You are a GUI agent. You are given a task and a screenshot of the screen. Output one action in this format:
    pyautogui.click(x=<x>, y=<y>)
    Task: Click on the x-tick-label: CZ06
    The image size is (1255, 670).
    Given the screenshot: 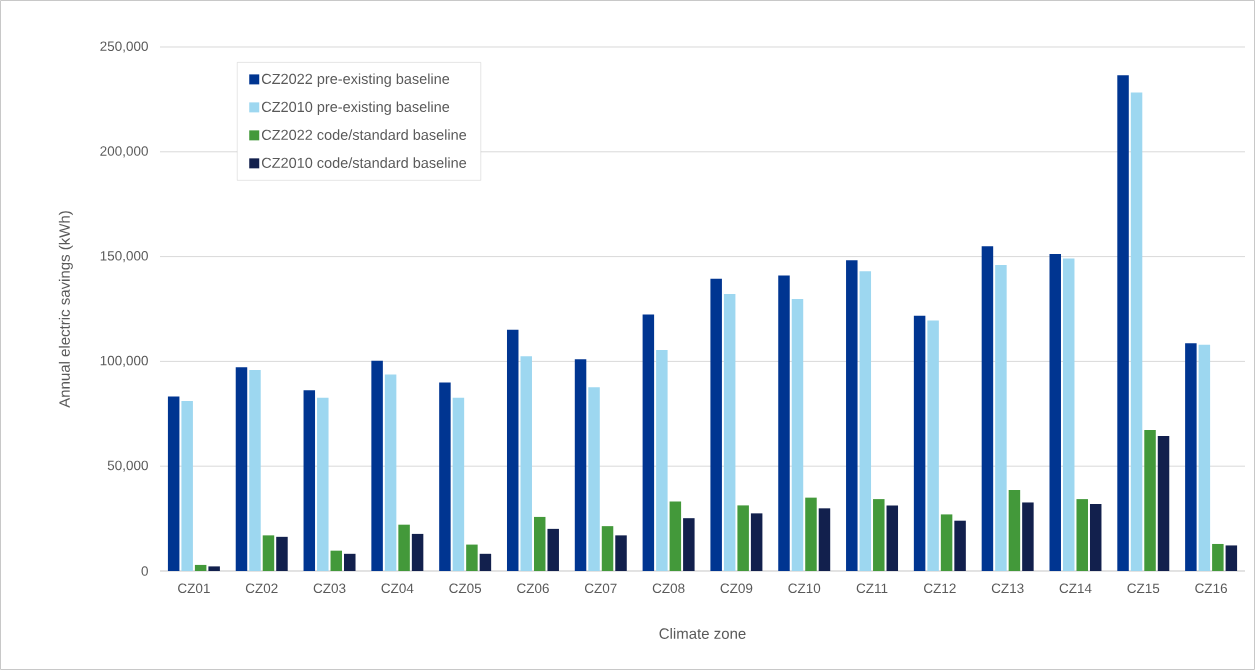 What is the action you would take?
    pyautogui.click(x=533, y=588)
    